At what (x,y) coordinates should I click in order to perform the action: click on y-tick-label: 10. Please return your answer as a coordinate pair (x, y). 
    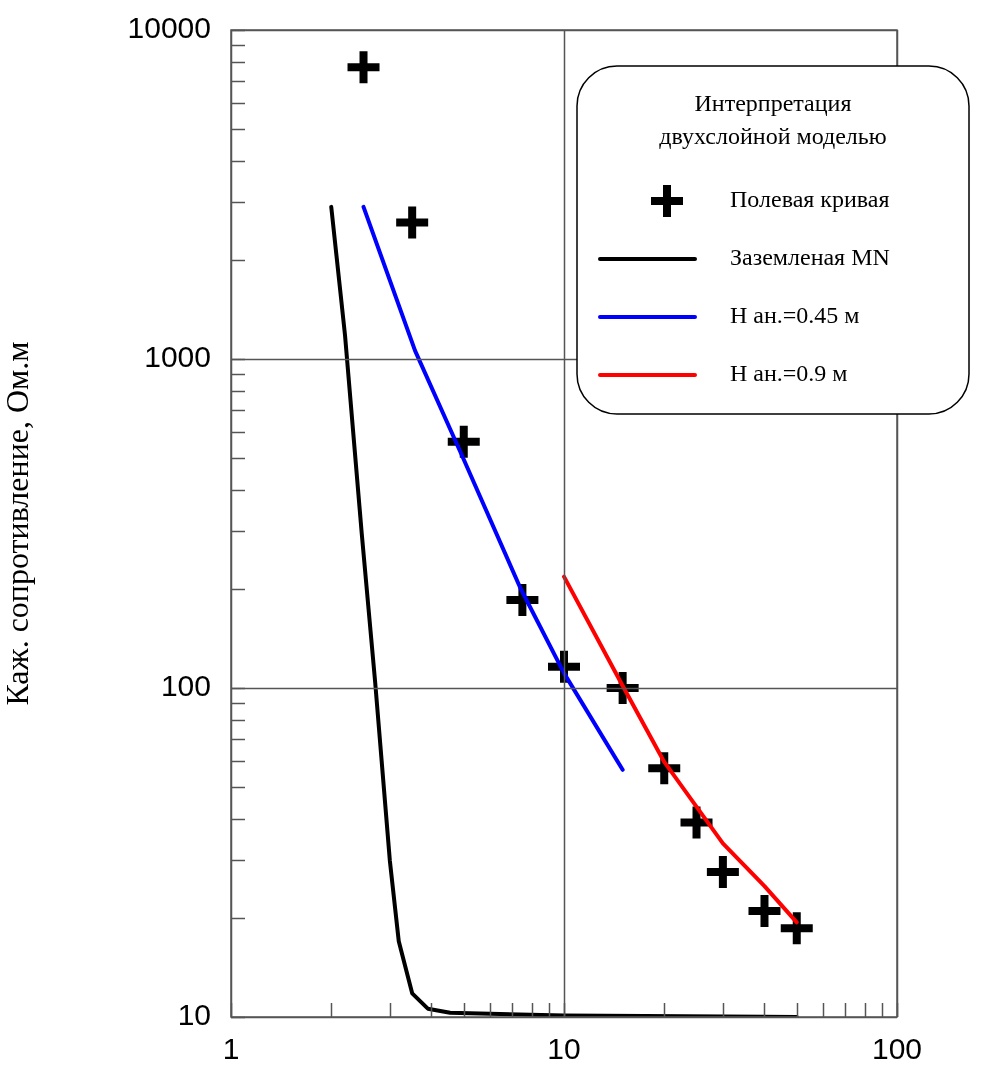
    Looking at the image, I should click on (194, 1015).